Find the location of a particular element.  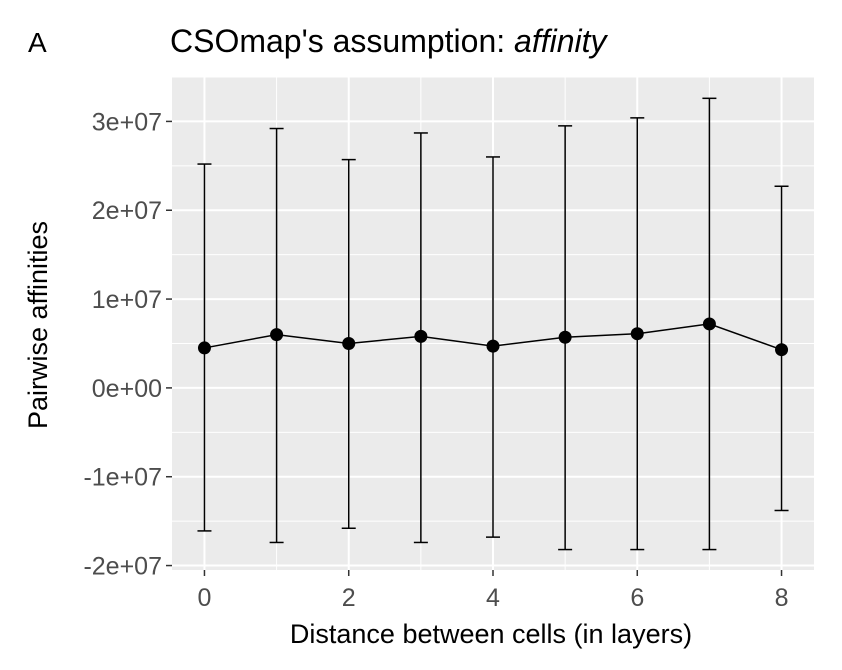

x-tick-label: 8 is located at coordinates (782, 598).